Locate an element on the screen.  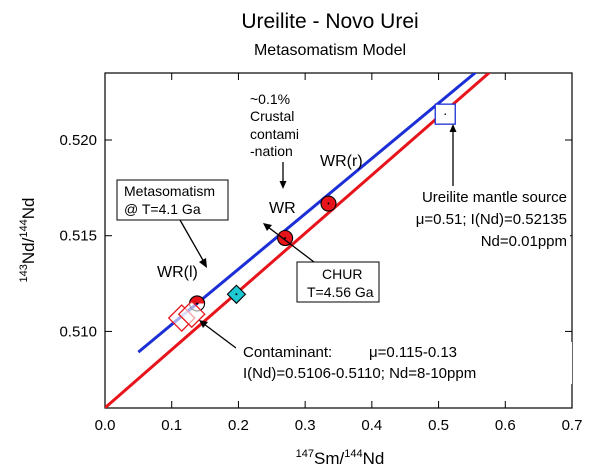
mantle-arrow-head is located at coordinates (453, 128).